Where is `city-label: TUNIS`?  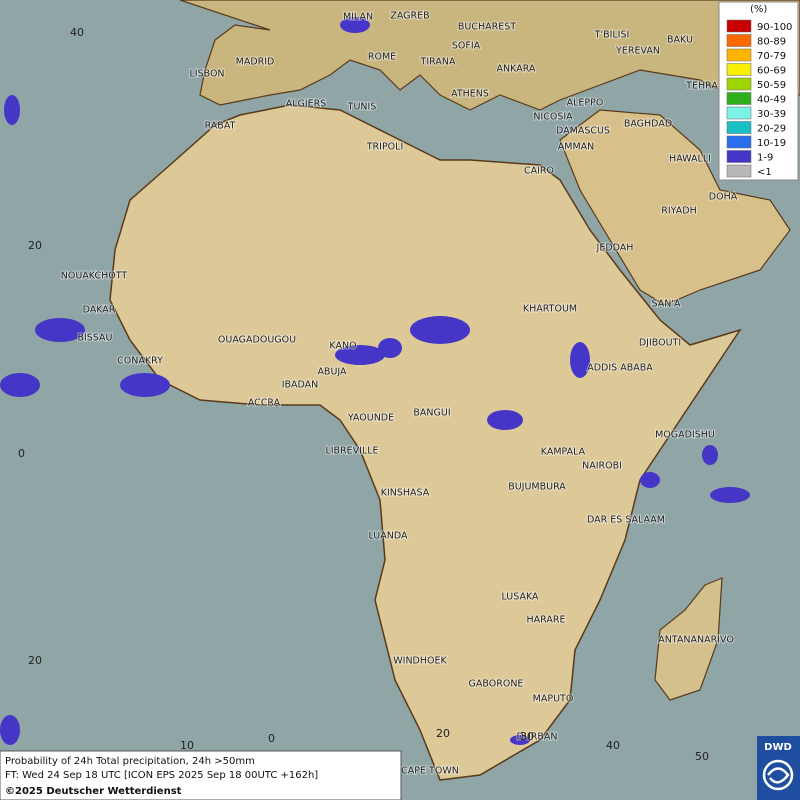
city-label: TUNIS is located at coordinates (362, 107).